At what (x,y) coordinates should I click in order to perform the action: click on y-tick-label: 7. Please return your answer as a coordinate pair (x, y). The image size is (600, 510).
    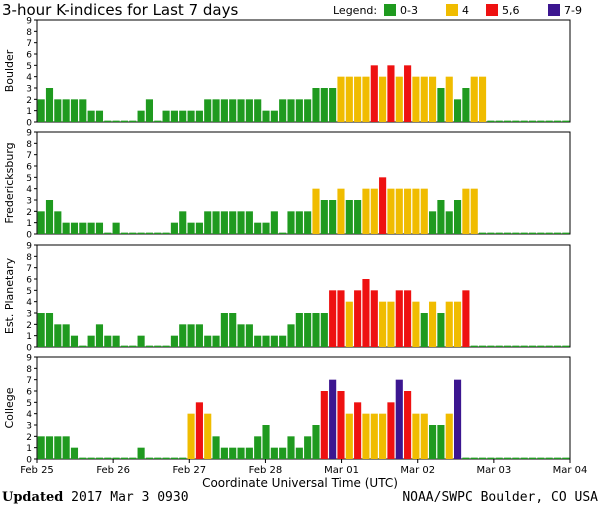
    Looking at the image, I should click on (29, 156).